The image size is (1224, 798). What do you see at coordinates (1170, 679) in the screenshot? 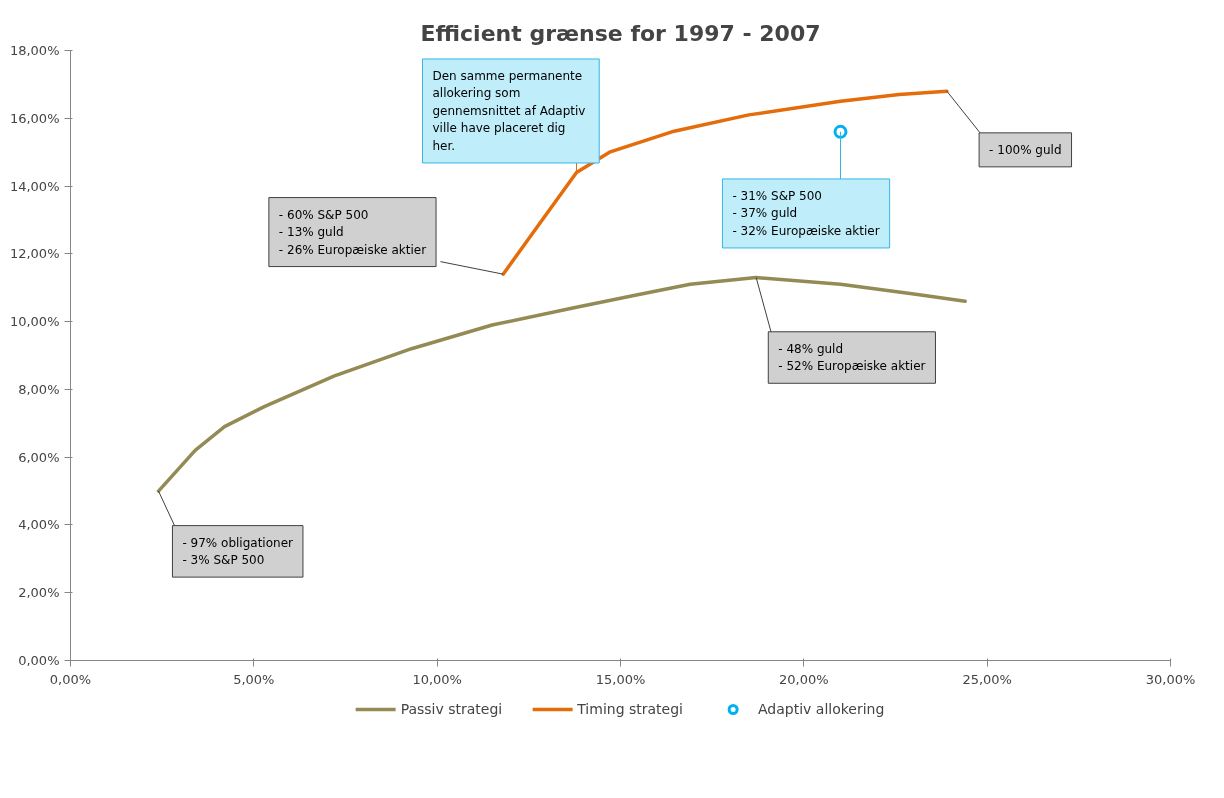
I see `x-tick-label: 30,00%` at bounding box center [1170, 679].